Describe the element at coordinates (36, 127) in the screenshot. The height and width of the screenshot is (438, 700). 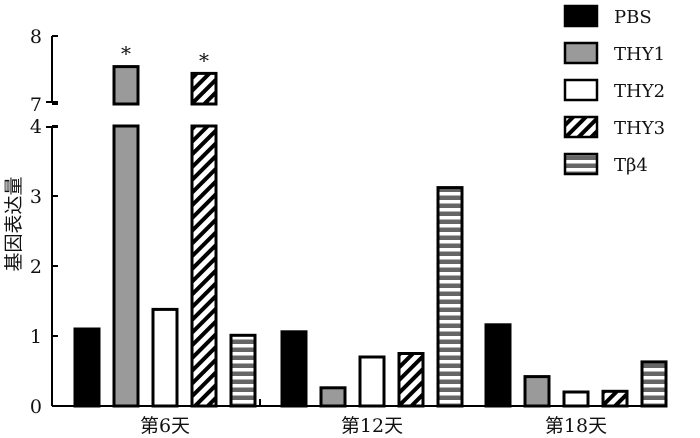
I see `y-tick-label: 4` at that location.